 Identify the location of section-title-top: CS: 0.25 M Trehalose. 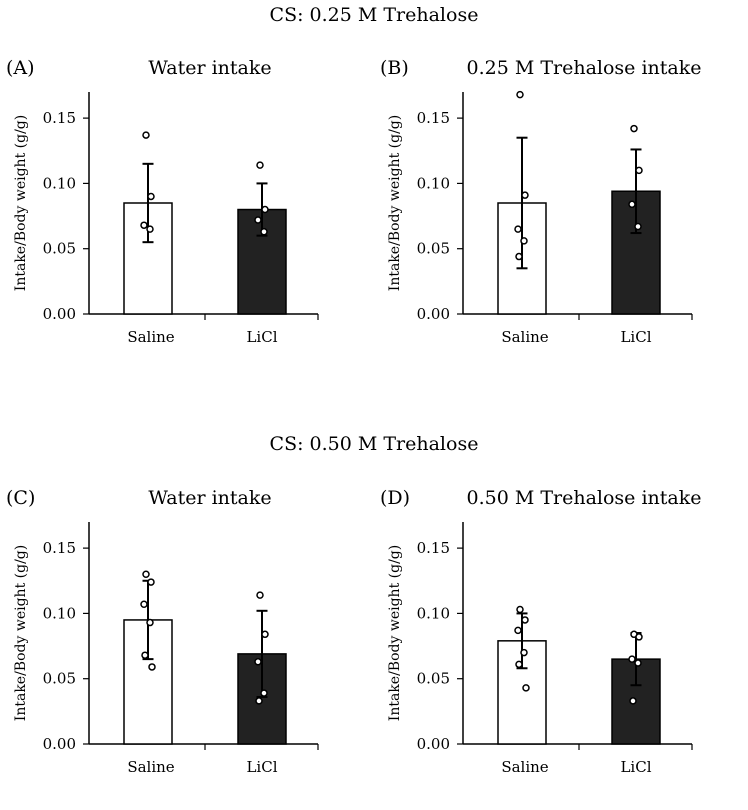
(374, 15).